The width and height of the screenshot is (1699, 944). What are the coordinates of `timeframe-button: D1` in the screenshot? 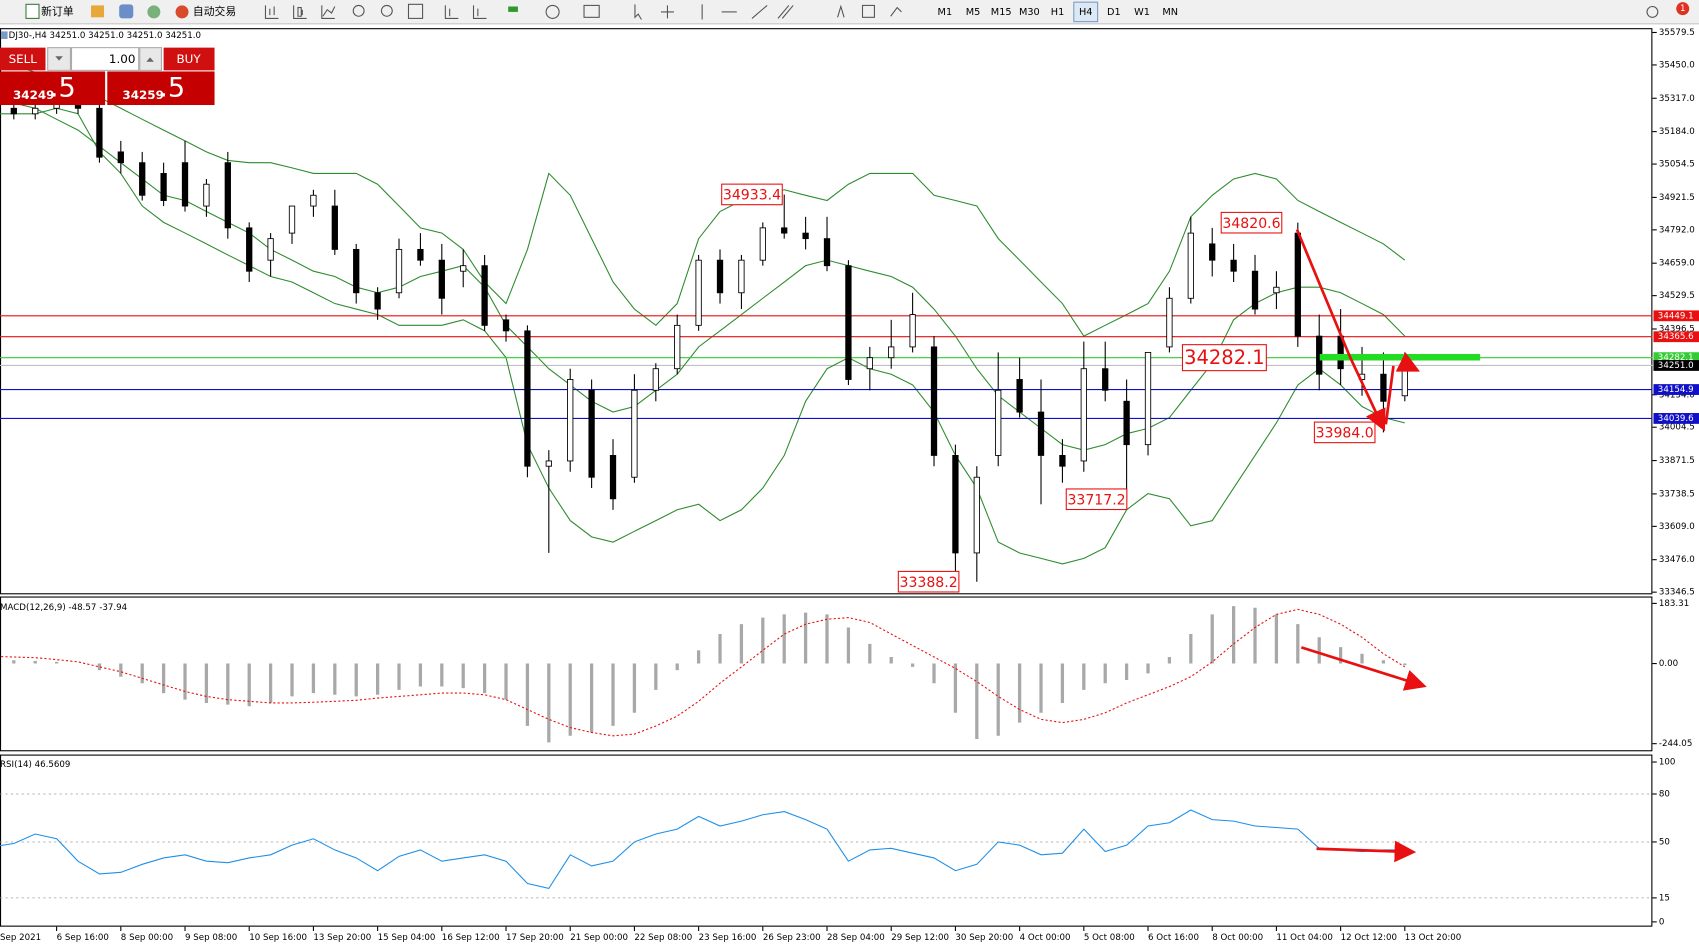 It's located at (1114, 12).